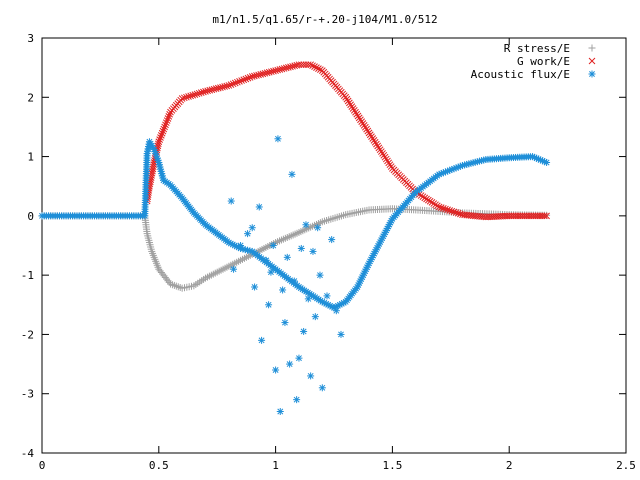  I want to click on legend-label: Acoustic flux/E, so click(520, 74).